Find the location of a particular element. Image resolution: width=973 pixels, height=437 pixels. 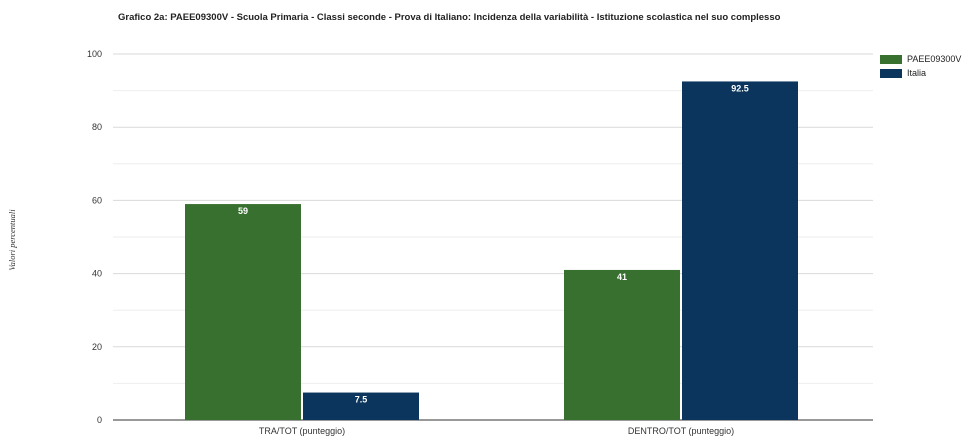

y-tick-label: 60 is located at coordinates (97, 200).